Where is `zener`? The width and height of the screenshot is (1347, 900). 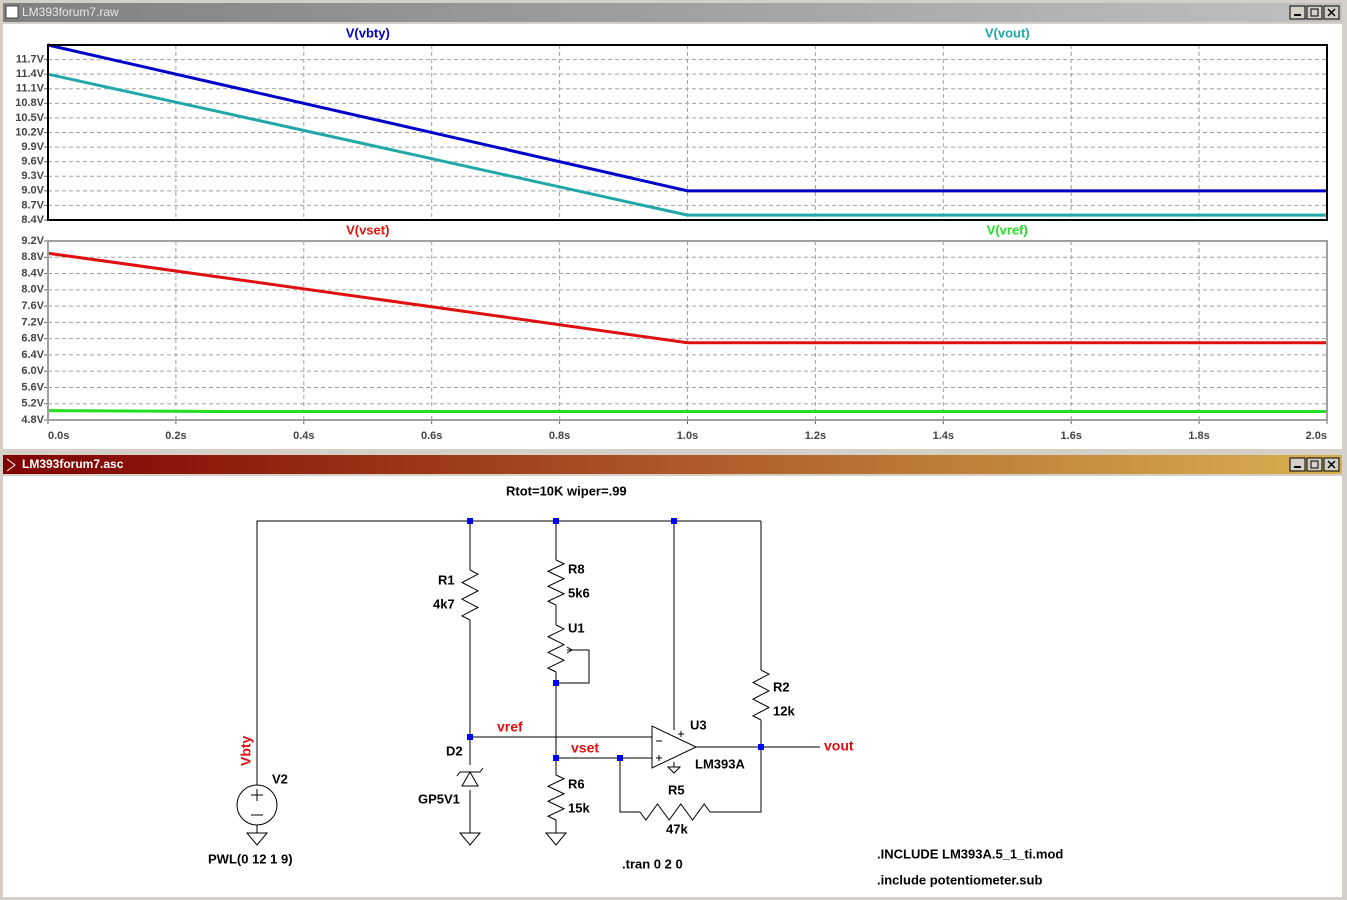
zener is located at coordinates (470, 777).